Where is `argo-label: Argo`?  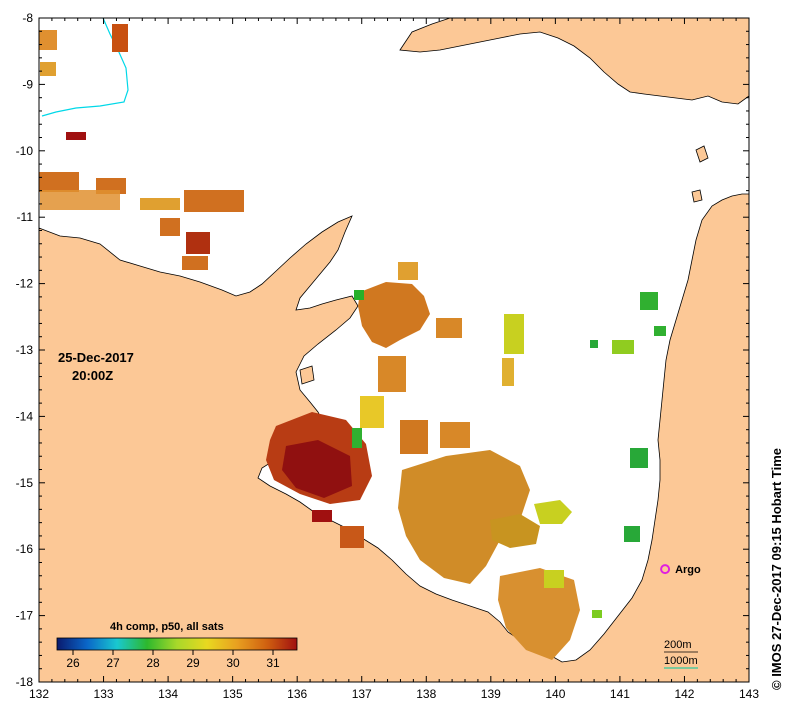
argo-label: Argo is located at coordinates (688, 570).